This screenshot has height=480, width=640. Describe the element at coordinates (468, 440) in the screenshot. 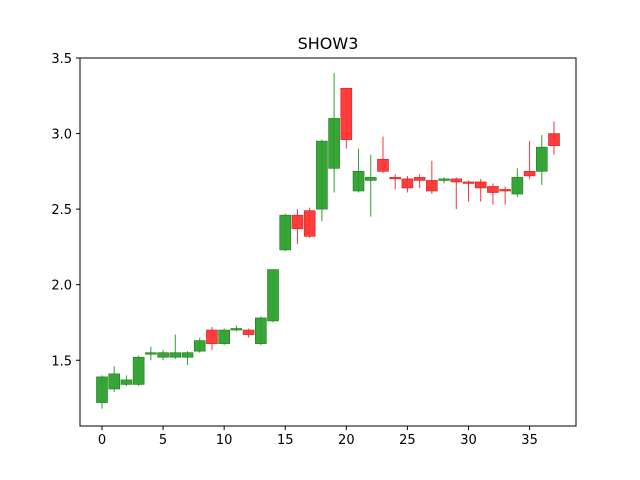

I see `x-tick-label: 30` at that location.